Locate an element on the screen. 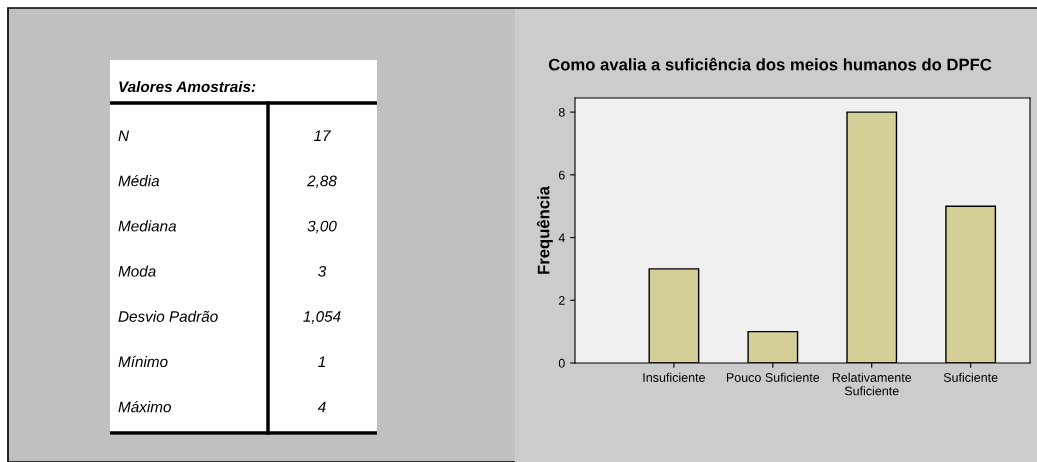  text: Moda is located at coordinates (137, 271).